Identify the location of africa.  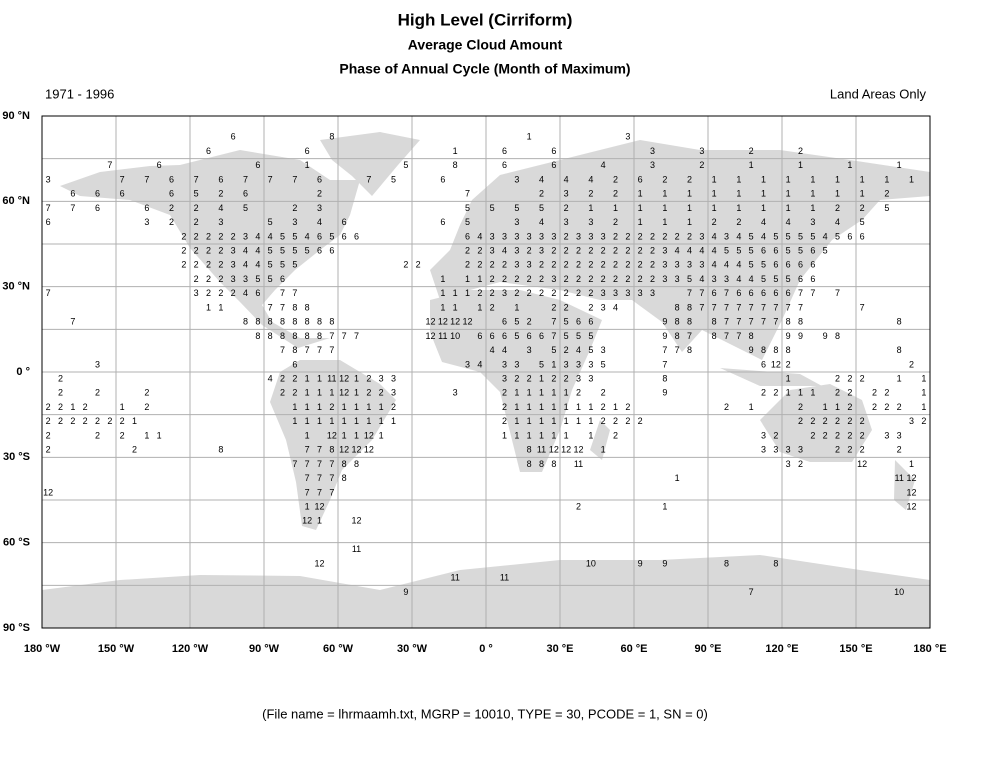
(516, 381).